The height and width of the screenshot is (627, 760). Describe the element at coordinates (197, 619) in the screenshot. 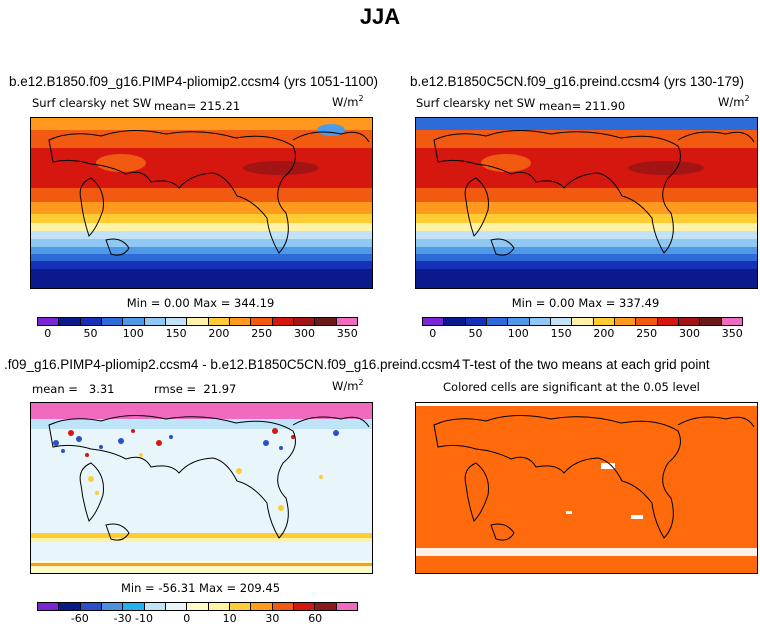

I see `colorbar-ticks: -60 -30 -10 0 10 30 60` at that location.